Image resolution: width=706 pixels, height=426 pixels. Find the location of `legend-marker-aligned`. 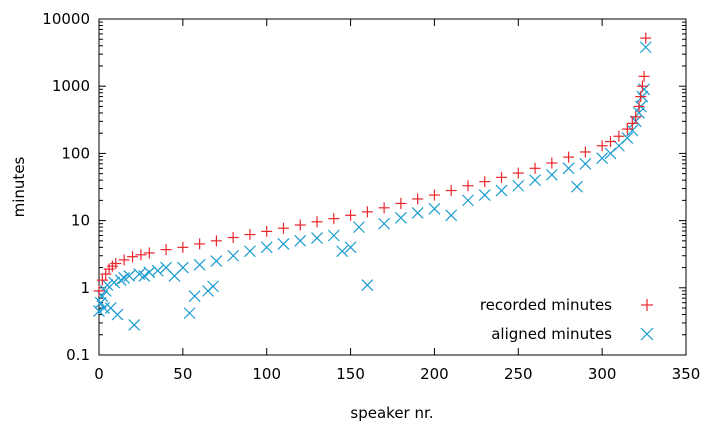

legend-marker-aligned is located at coordinates (647, 334).